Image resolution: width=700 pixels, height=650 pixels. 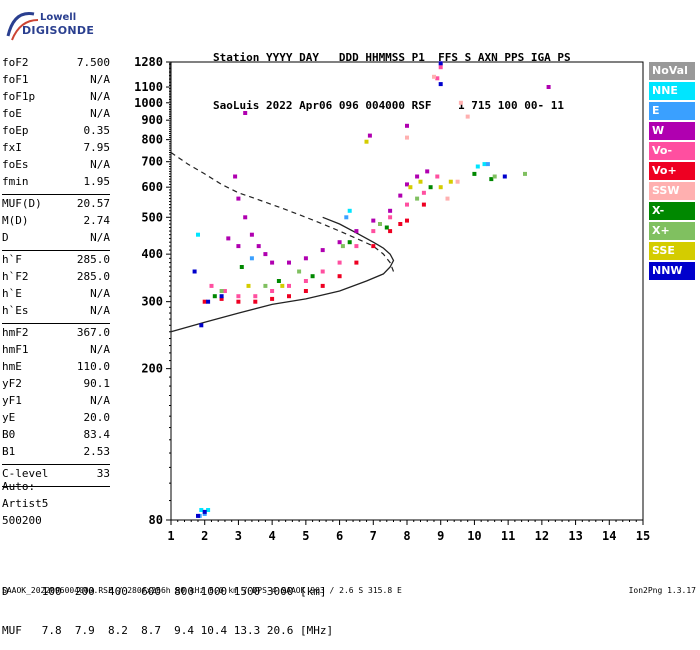 What do you see at coordinates (672, 211) in the screenshot?
I see `legend-item-x-: X-` at bounding box center [672, 211].